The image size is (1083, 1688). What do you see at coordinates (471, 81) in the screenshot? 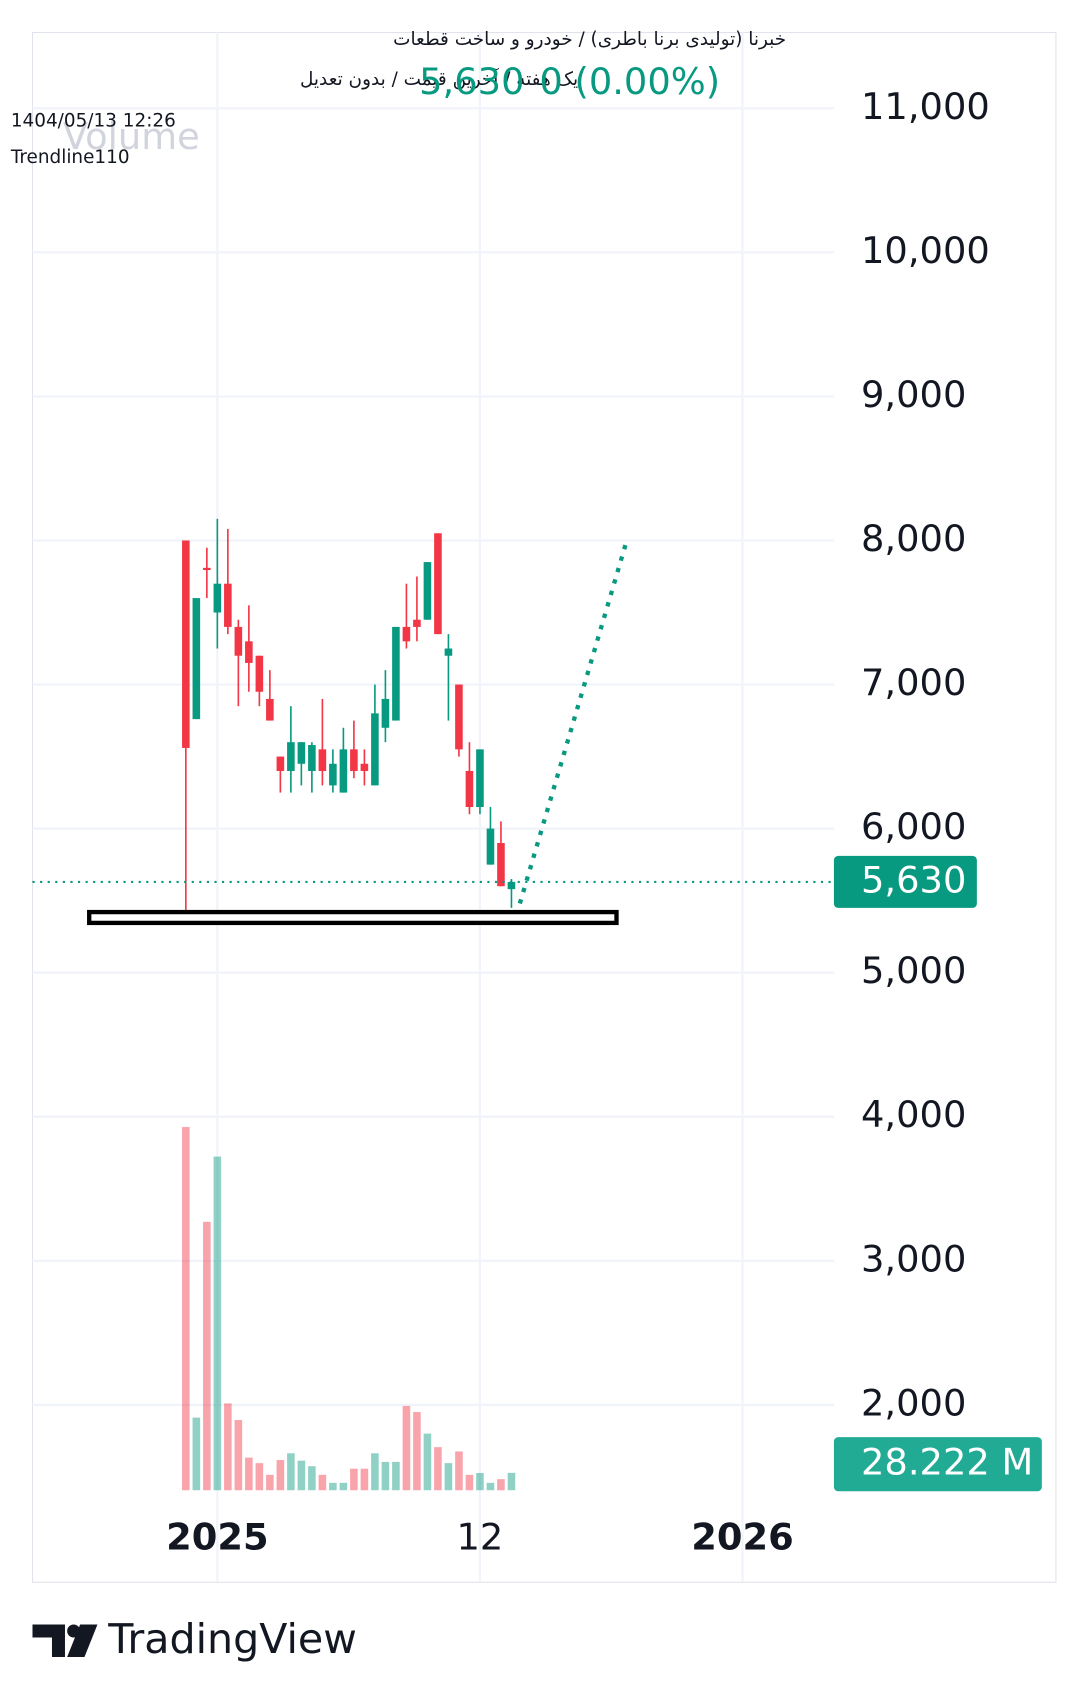
I see `header-price: 5,630` at bounding box center [471, 81].